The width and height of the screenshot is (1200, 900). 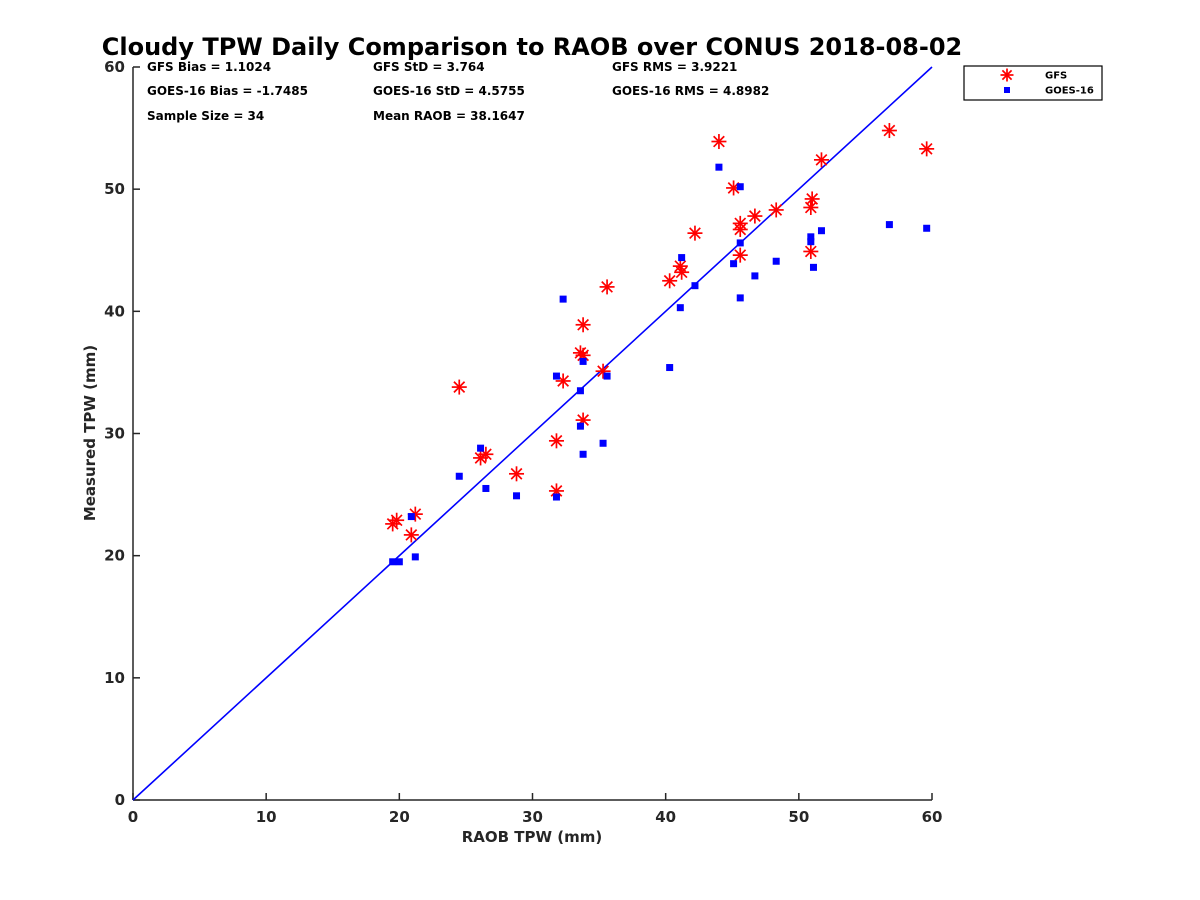 I want to click on x-axis-label: RAOB TPW (mm), so click(x=532, y=837).